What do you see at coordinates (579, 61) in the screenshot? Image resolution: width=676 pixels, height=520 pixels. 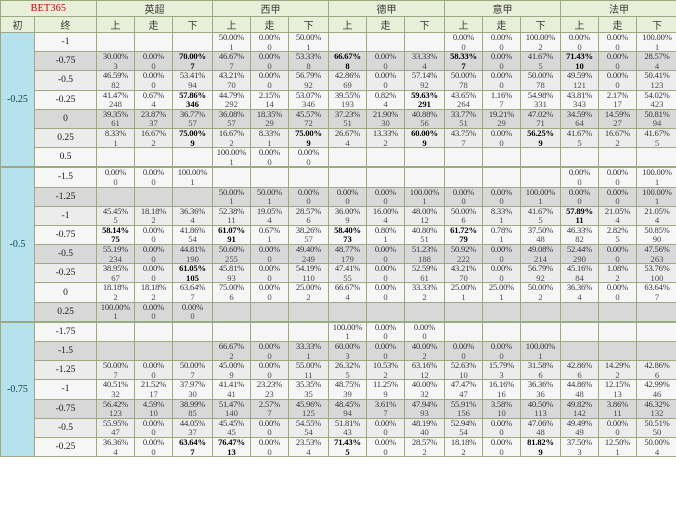 I see `stat-cell-up: 71.43% 10` at bounding box center [579, 61].